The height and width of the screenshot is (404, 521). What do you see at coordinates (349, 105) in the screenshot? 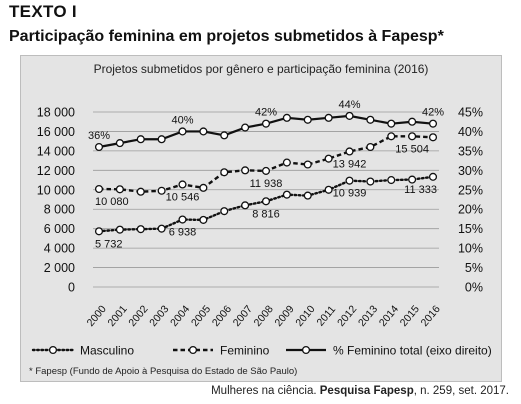
I see `data-label: 44%` at bounding box center [349, 105].